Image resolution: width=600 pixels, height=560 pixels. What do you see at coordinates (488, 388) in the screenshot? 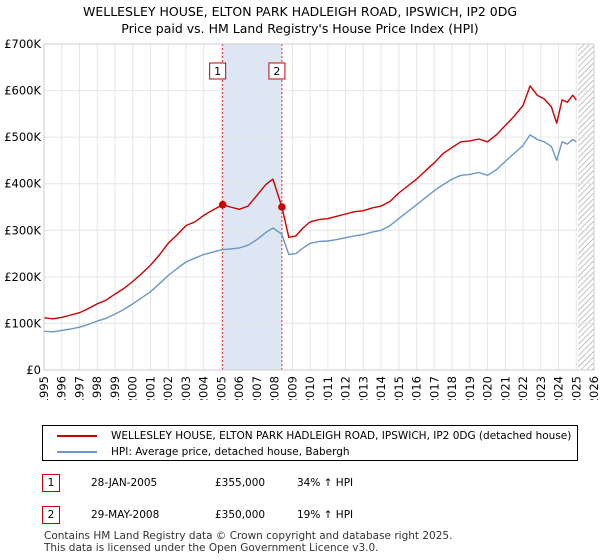
I see `x-tick-label: 2020` at bounding box center [488, 388].